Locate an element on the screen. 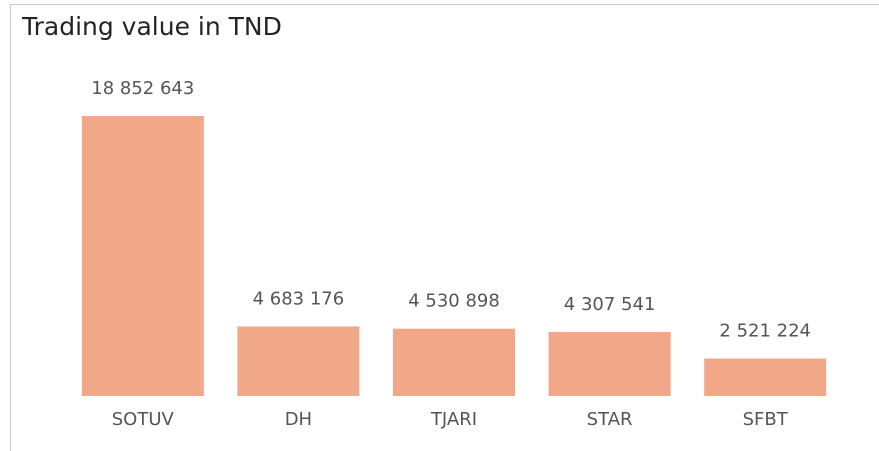  value-label: 4 530 898 is located at coordinates (454, 301).